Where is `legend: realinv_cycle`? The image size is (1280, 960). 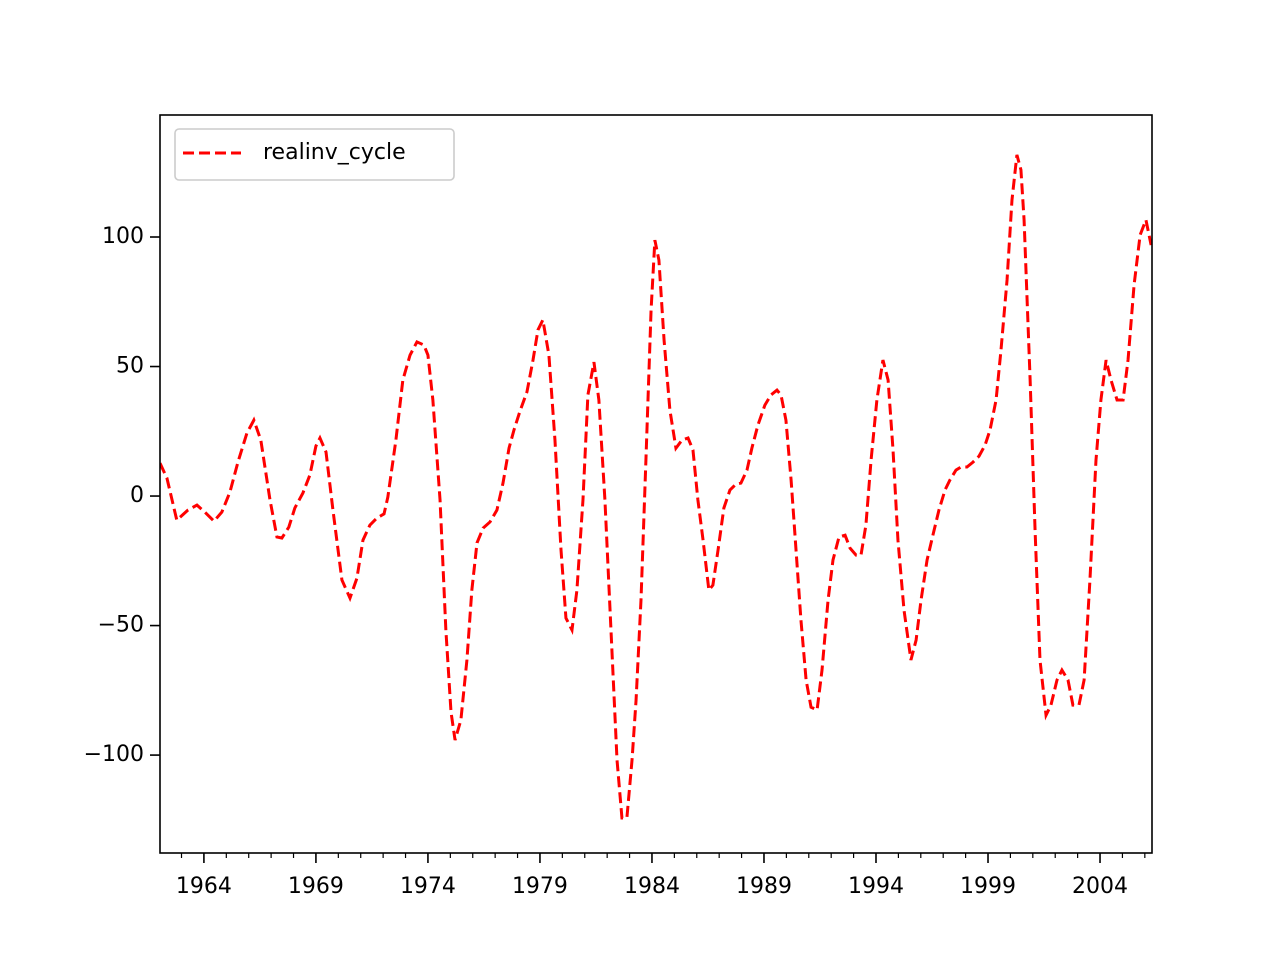
legend: realinv_cycle is located at coordinates (314, 154).